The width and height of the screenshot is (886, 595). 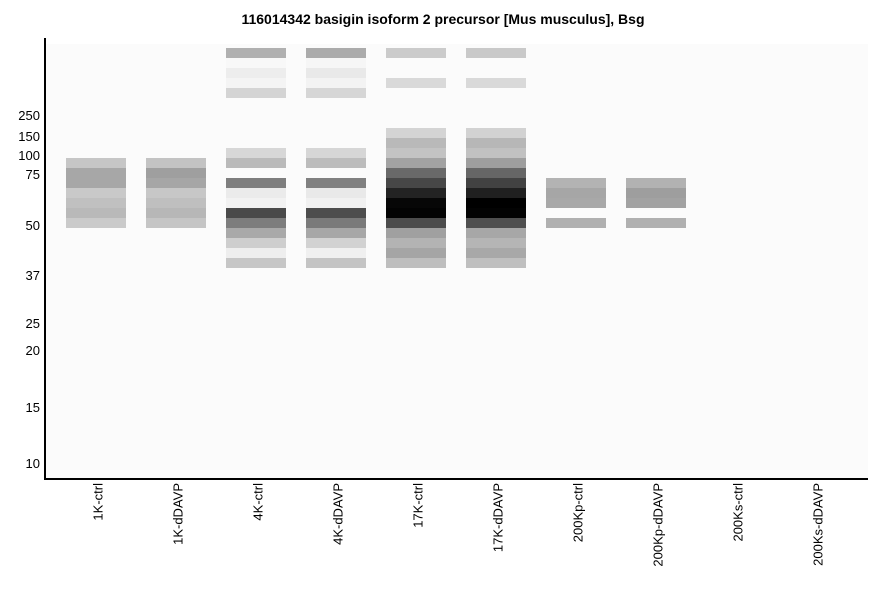 I want to click on x-tick-label: 200Kp-dDAVP, so click(x=658, y=525).